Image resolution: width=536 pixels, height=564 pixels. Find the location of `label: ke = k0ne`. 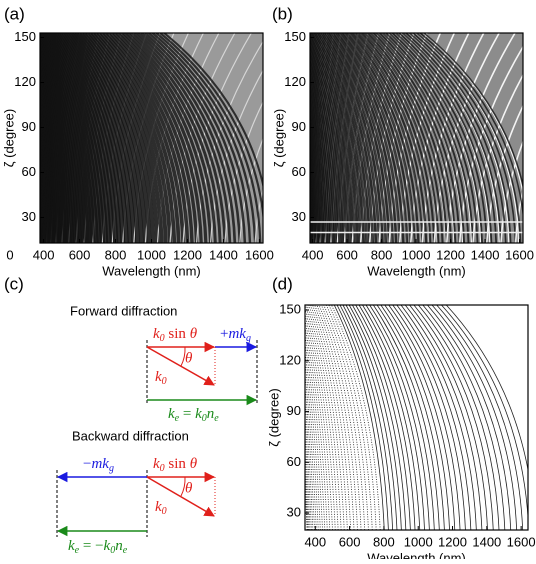

label: ke = k0ne is located at coordinates (193, 415).